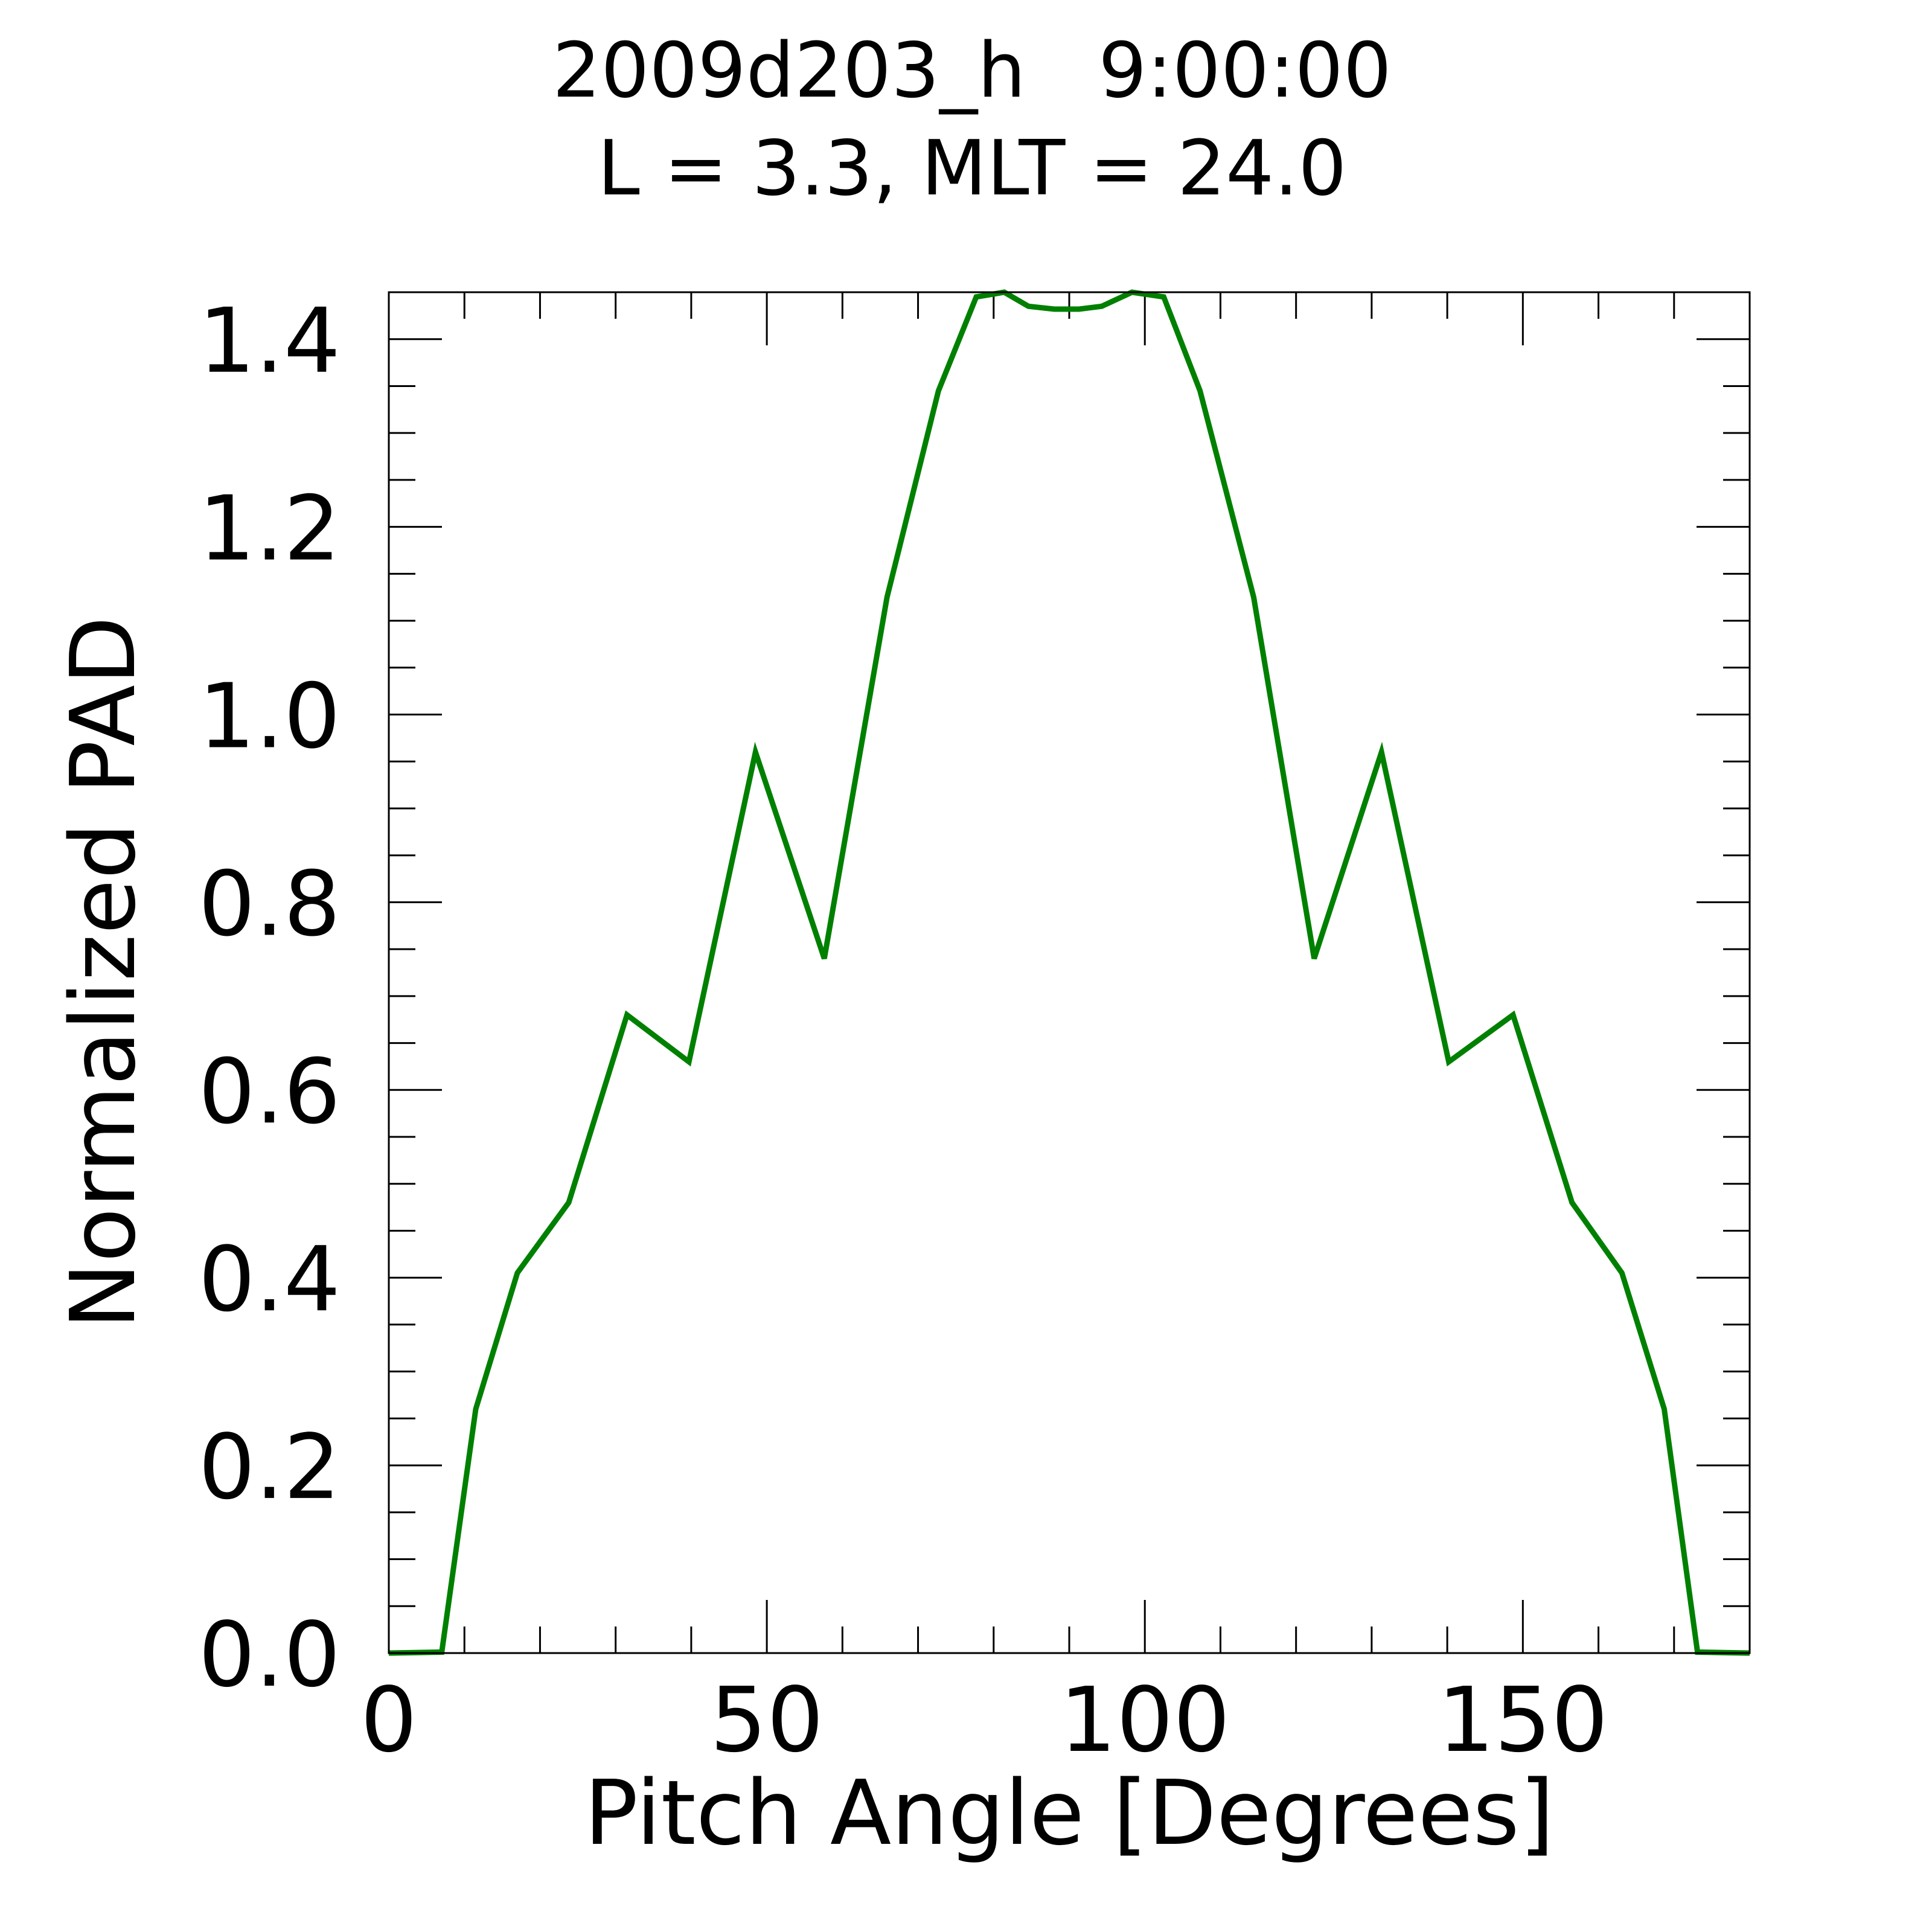 The image size is (1932, 1932). Describe the element at coordinates (971, 168) in the screenshot. I see `chart-subtitle: L = 3.3, MLT = 24.0` at that location.